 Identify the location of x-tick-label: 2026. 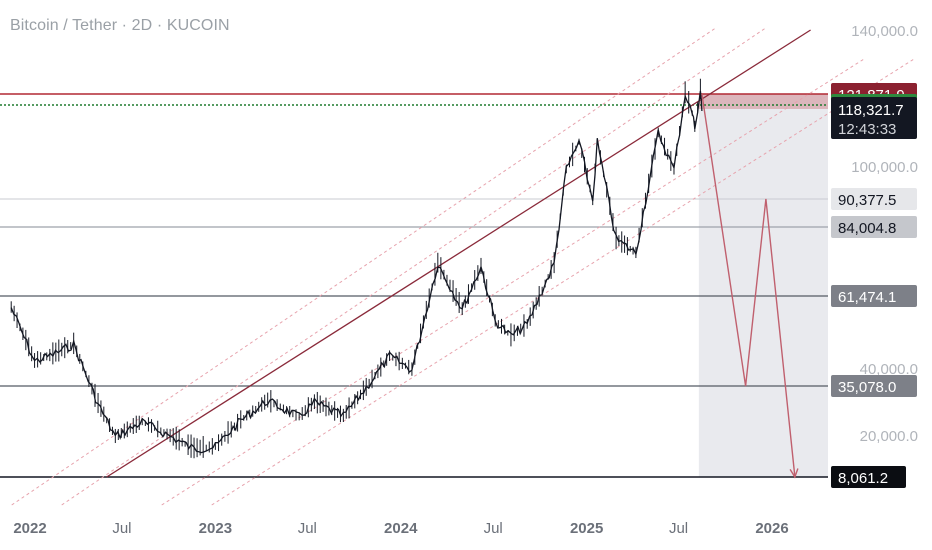
(771, 528).